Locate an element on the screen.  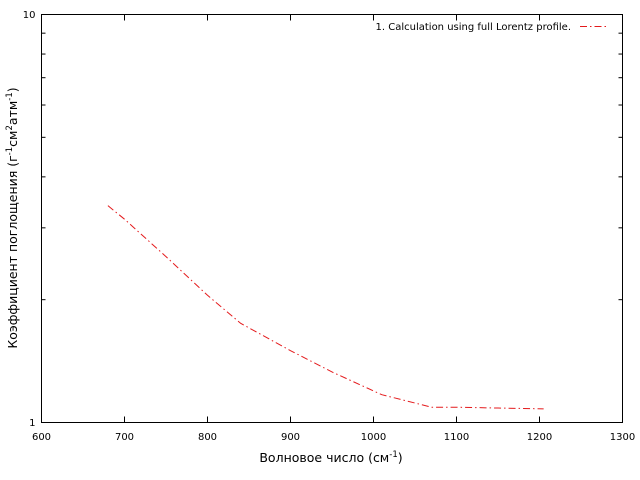
y-axis-title-part: Коэффициент поглощения (г is located at coordinates (12, 251).